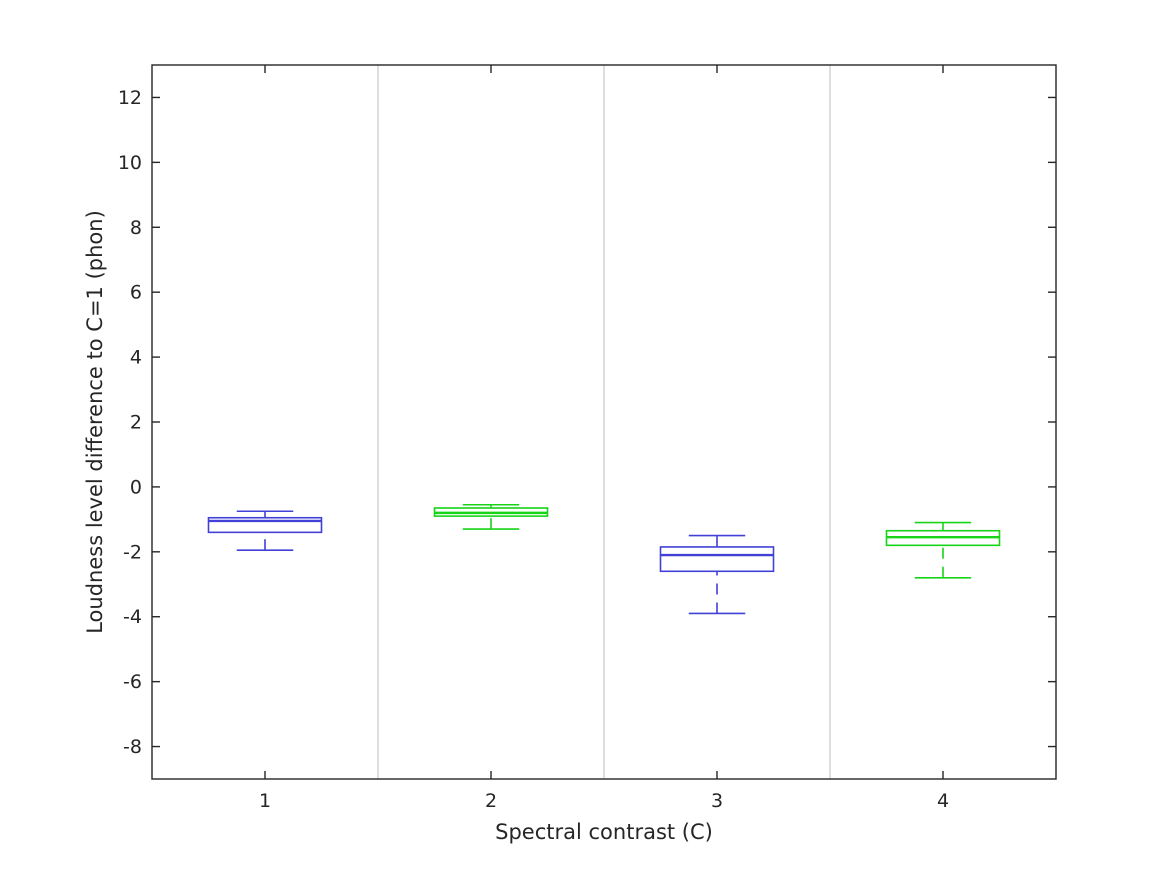 Image resolution: width=1167 pixels, height=875 pixels. What do you see at coordinates (132, 617) in the screenshot?
I see `y-tick-label: -4` at bounding box center [132, 617].